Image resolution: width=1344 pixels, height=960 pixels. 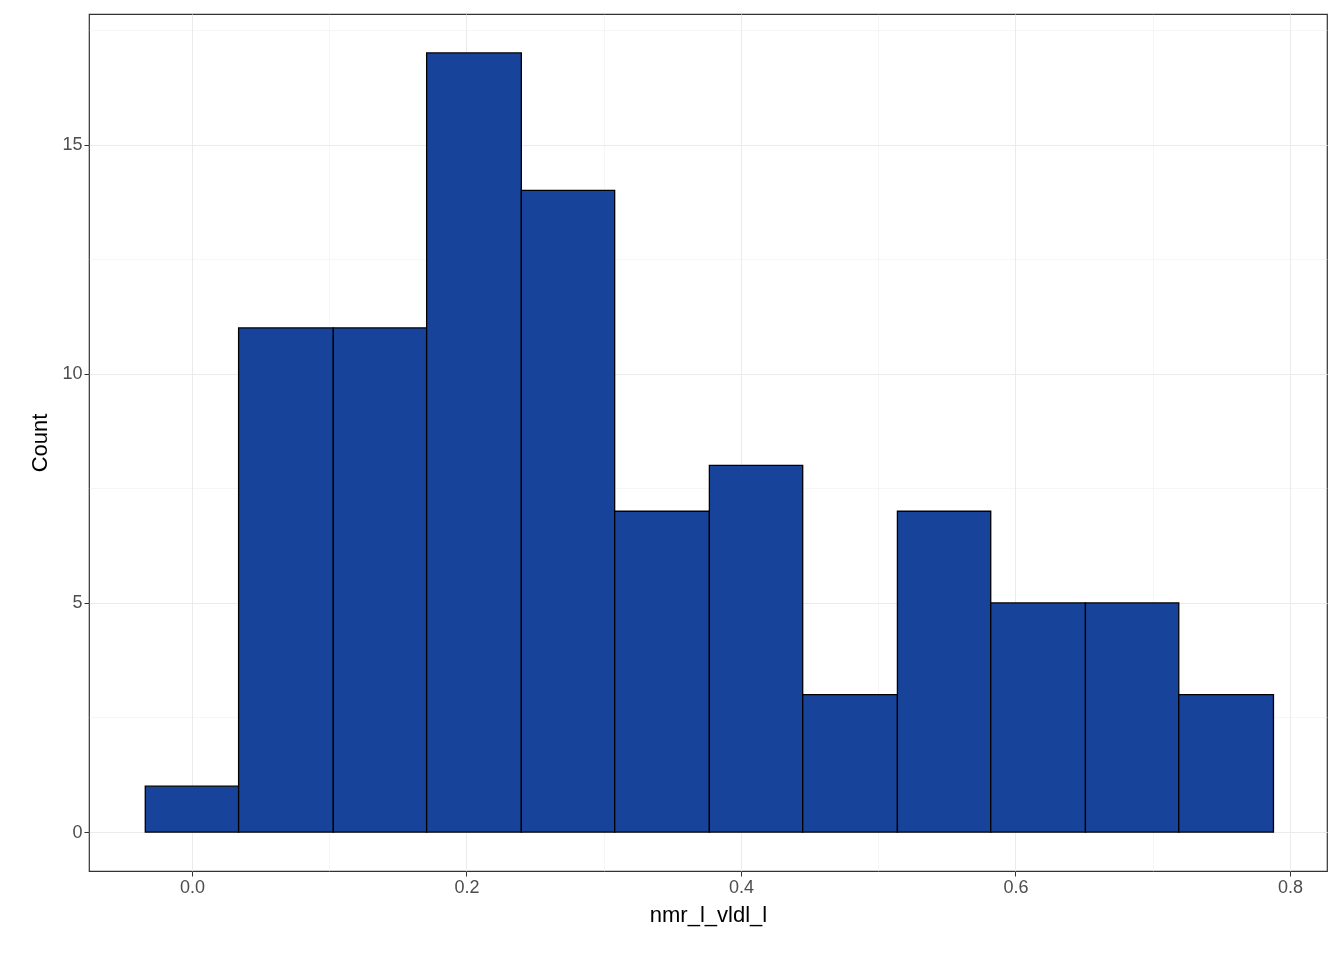 What do you see at coordinates (741, 886) in the screenshot?
I see `x-tick-label: 0.4` at bounding box center [741, 886].